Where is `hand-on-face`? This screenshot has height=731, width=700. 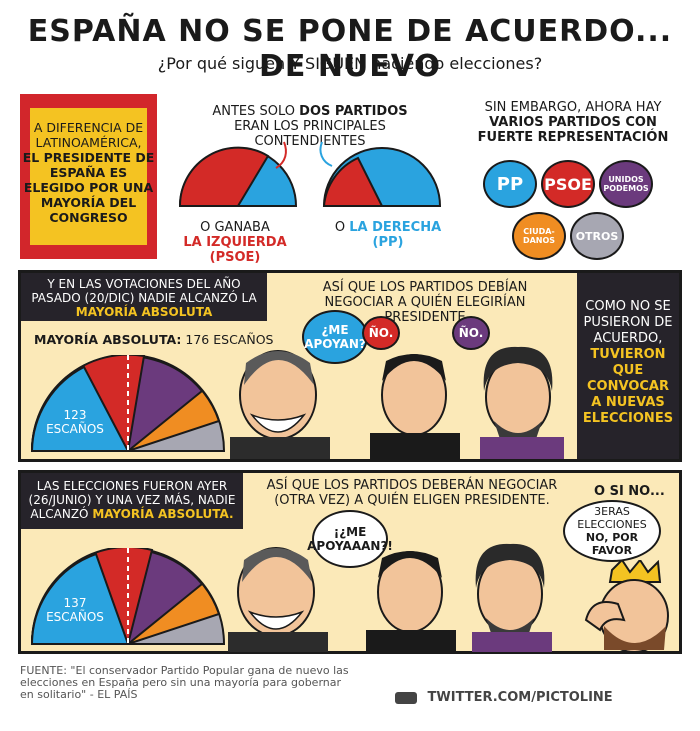
hand-on-face is located at coordinates (605, 616).